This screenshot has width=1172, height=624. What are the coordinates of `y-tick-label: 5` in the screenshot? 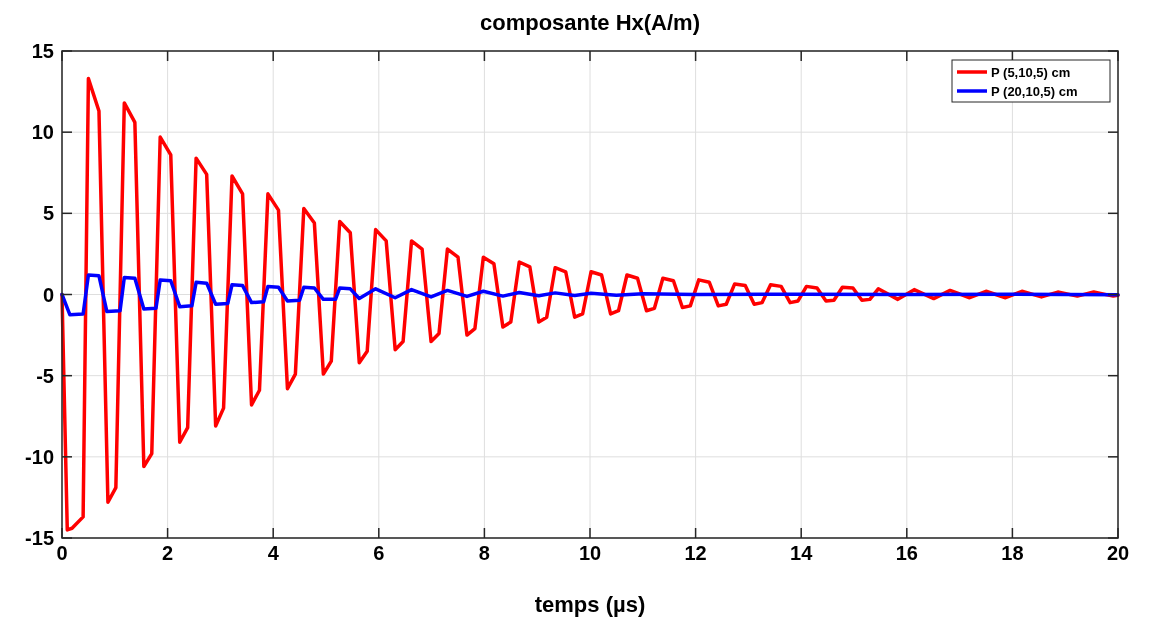 It's located at (48, 213).